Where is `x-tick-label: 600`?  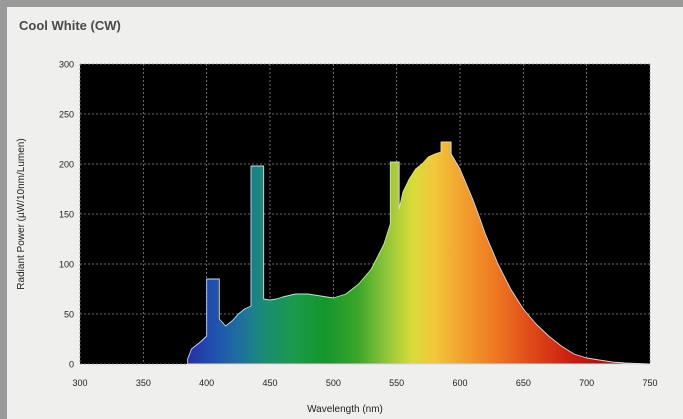 x-tick-label: 600 is located at coordinates (459, 383).